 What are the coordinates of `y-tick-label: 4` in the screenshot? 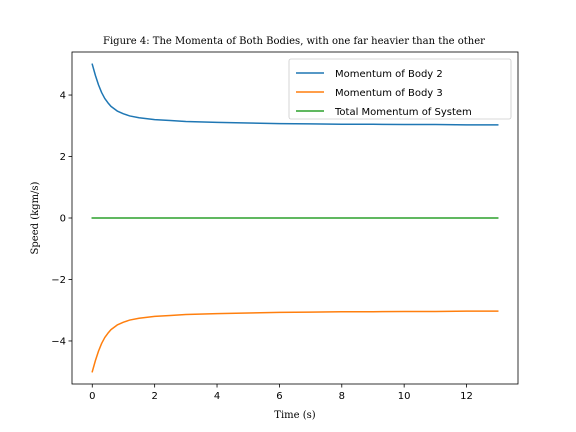 It's located at (63, 96).